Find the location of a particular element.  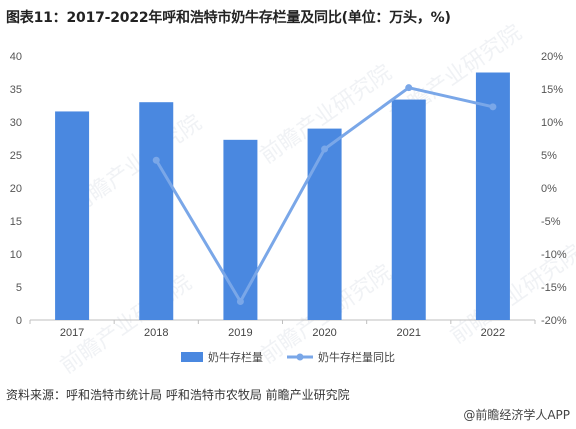

y-left-tick-label: 0 is located at coordinates (19, 321).